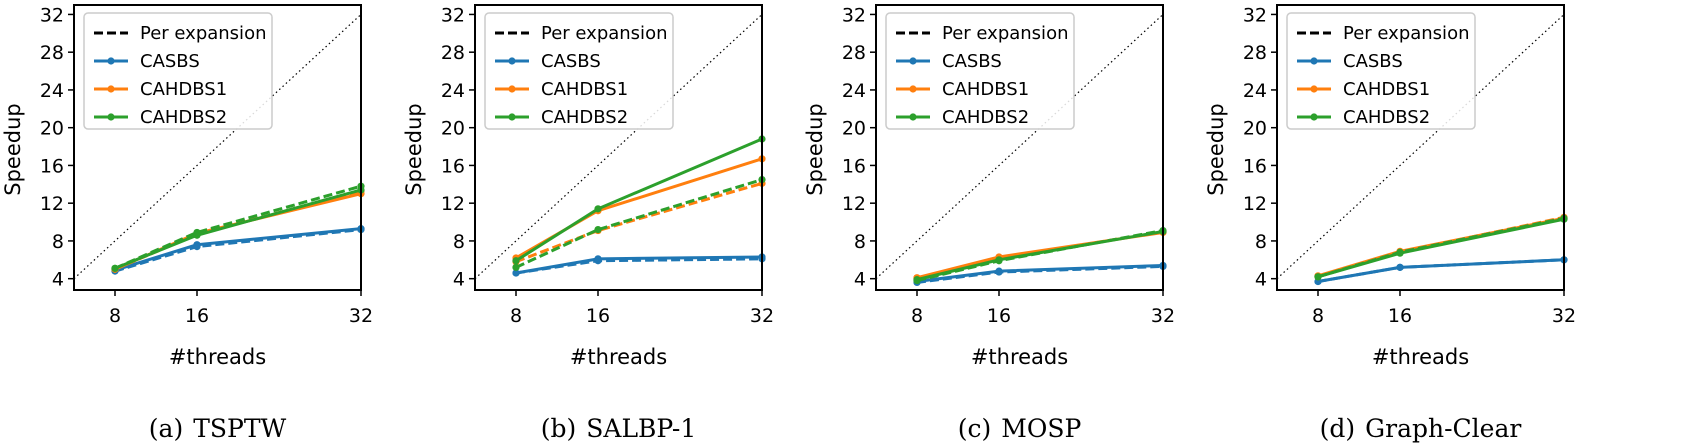 The height and width of the screenshot is (448, 1687). What do you see at coordinates (975, 428) in the screenshot?
I see `caption-label: (c)` at bounding box center [975, 428].